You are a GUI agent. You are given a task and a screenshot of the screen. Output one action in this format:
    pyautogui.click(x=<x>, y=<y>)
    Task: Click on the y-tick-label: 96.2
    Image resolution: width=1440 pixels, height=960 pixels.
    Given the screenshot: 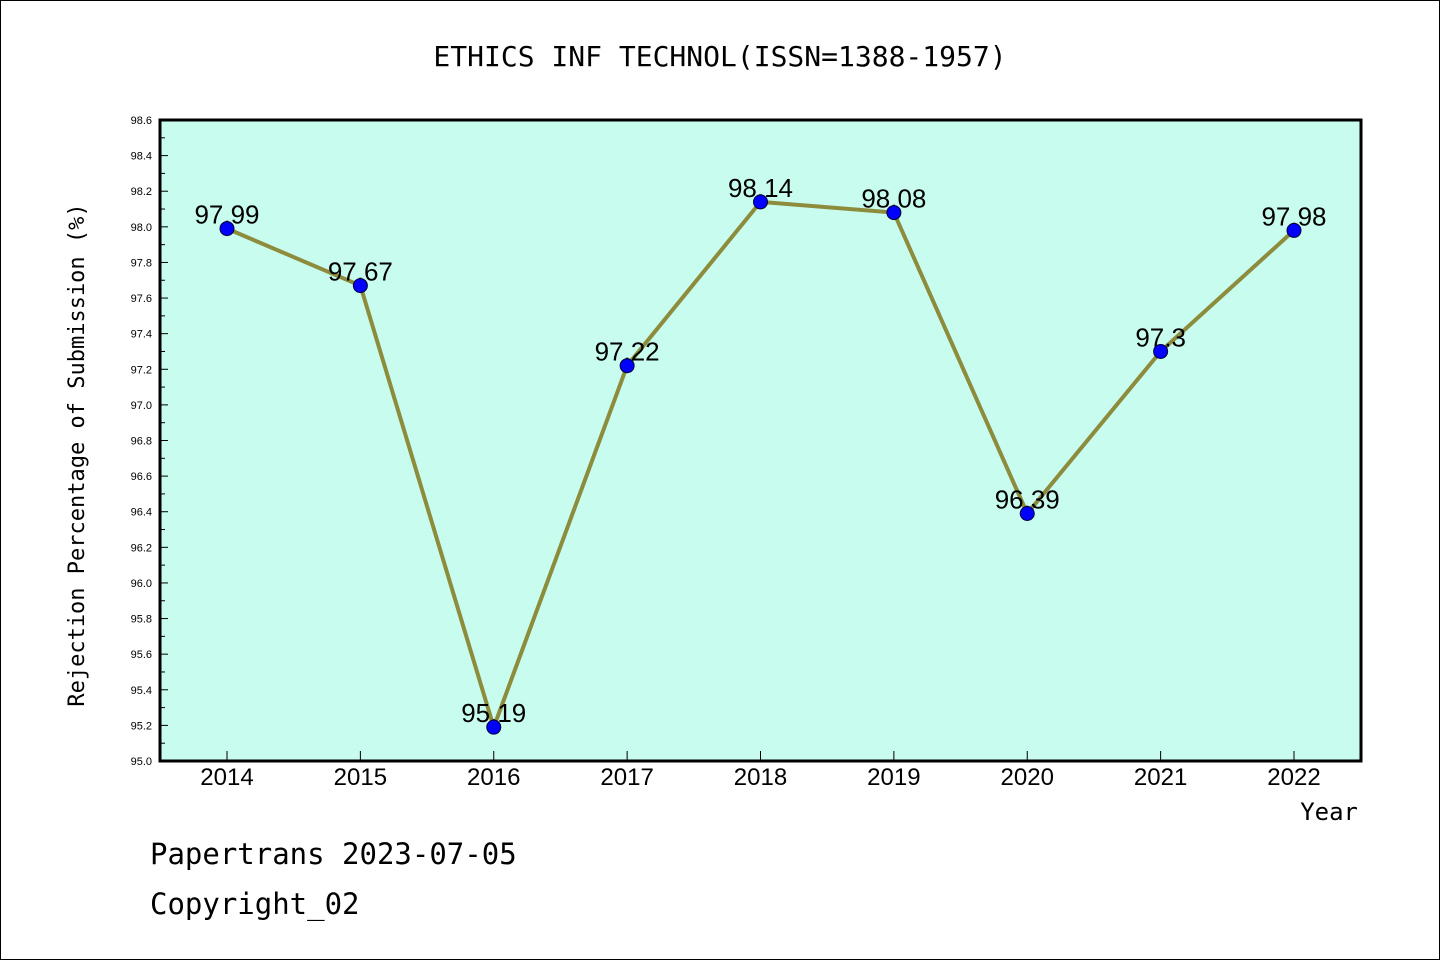 What is the action you would take?
    pyautogui.click(x=141, y=548)
    